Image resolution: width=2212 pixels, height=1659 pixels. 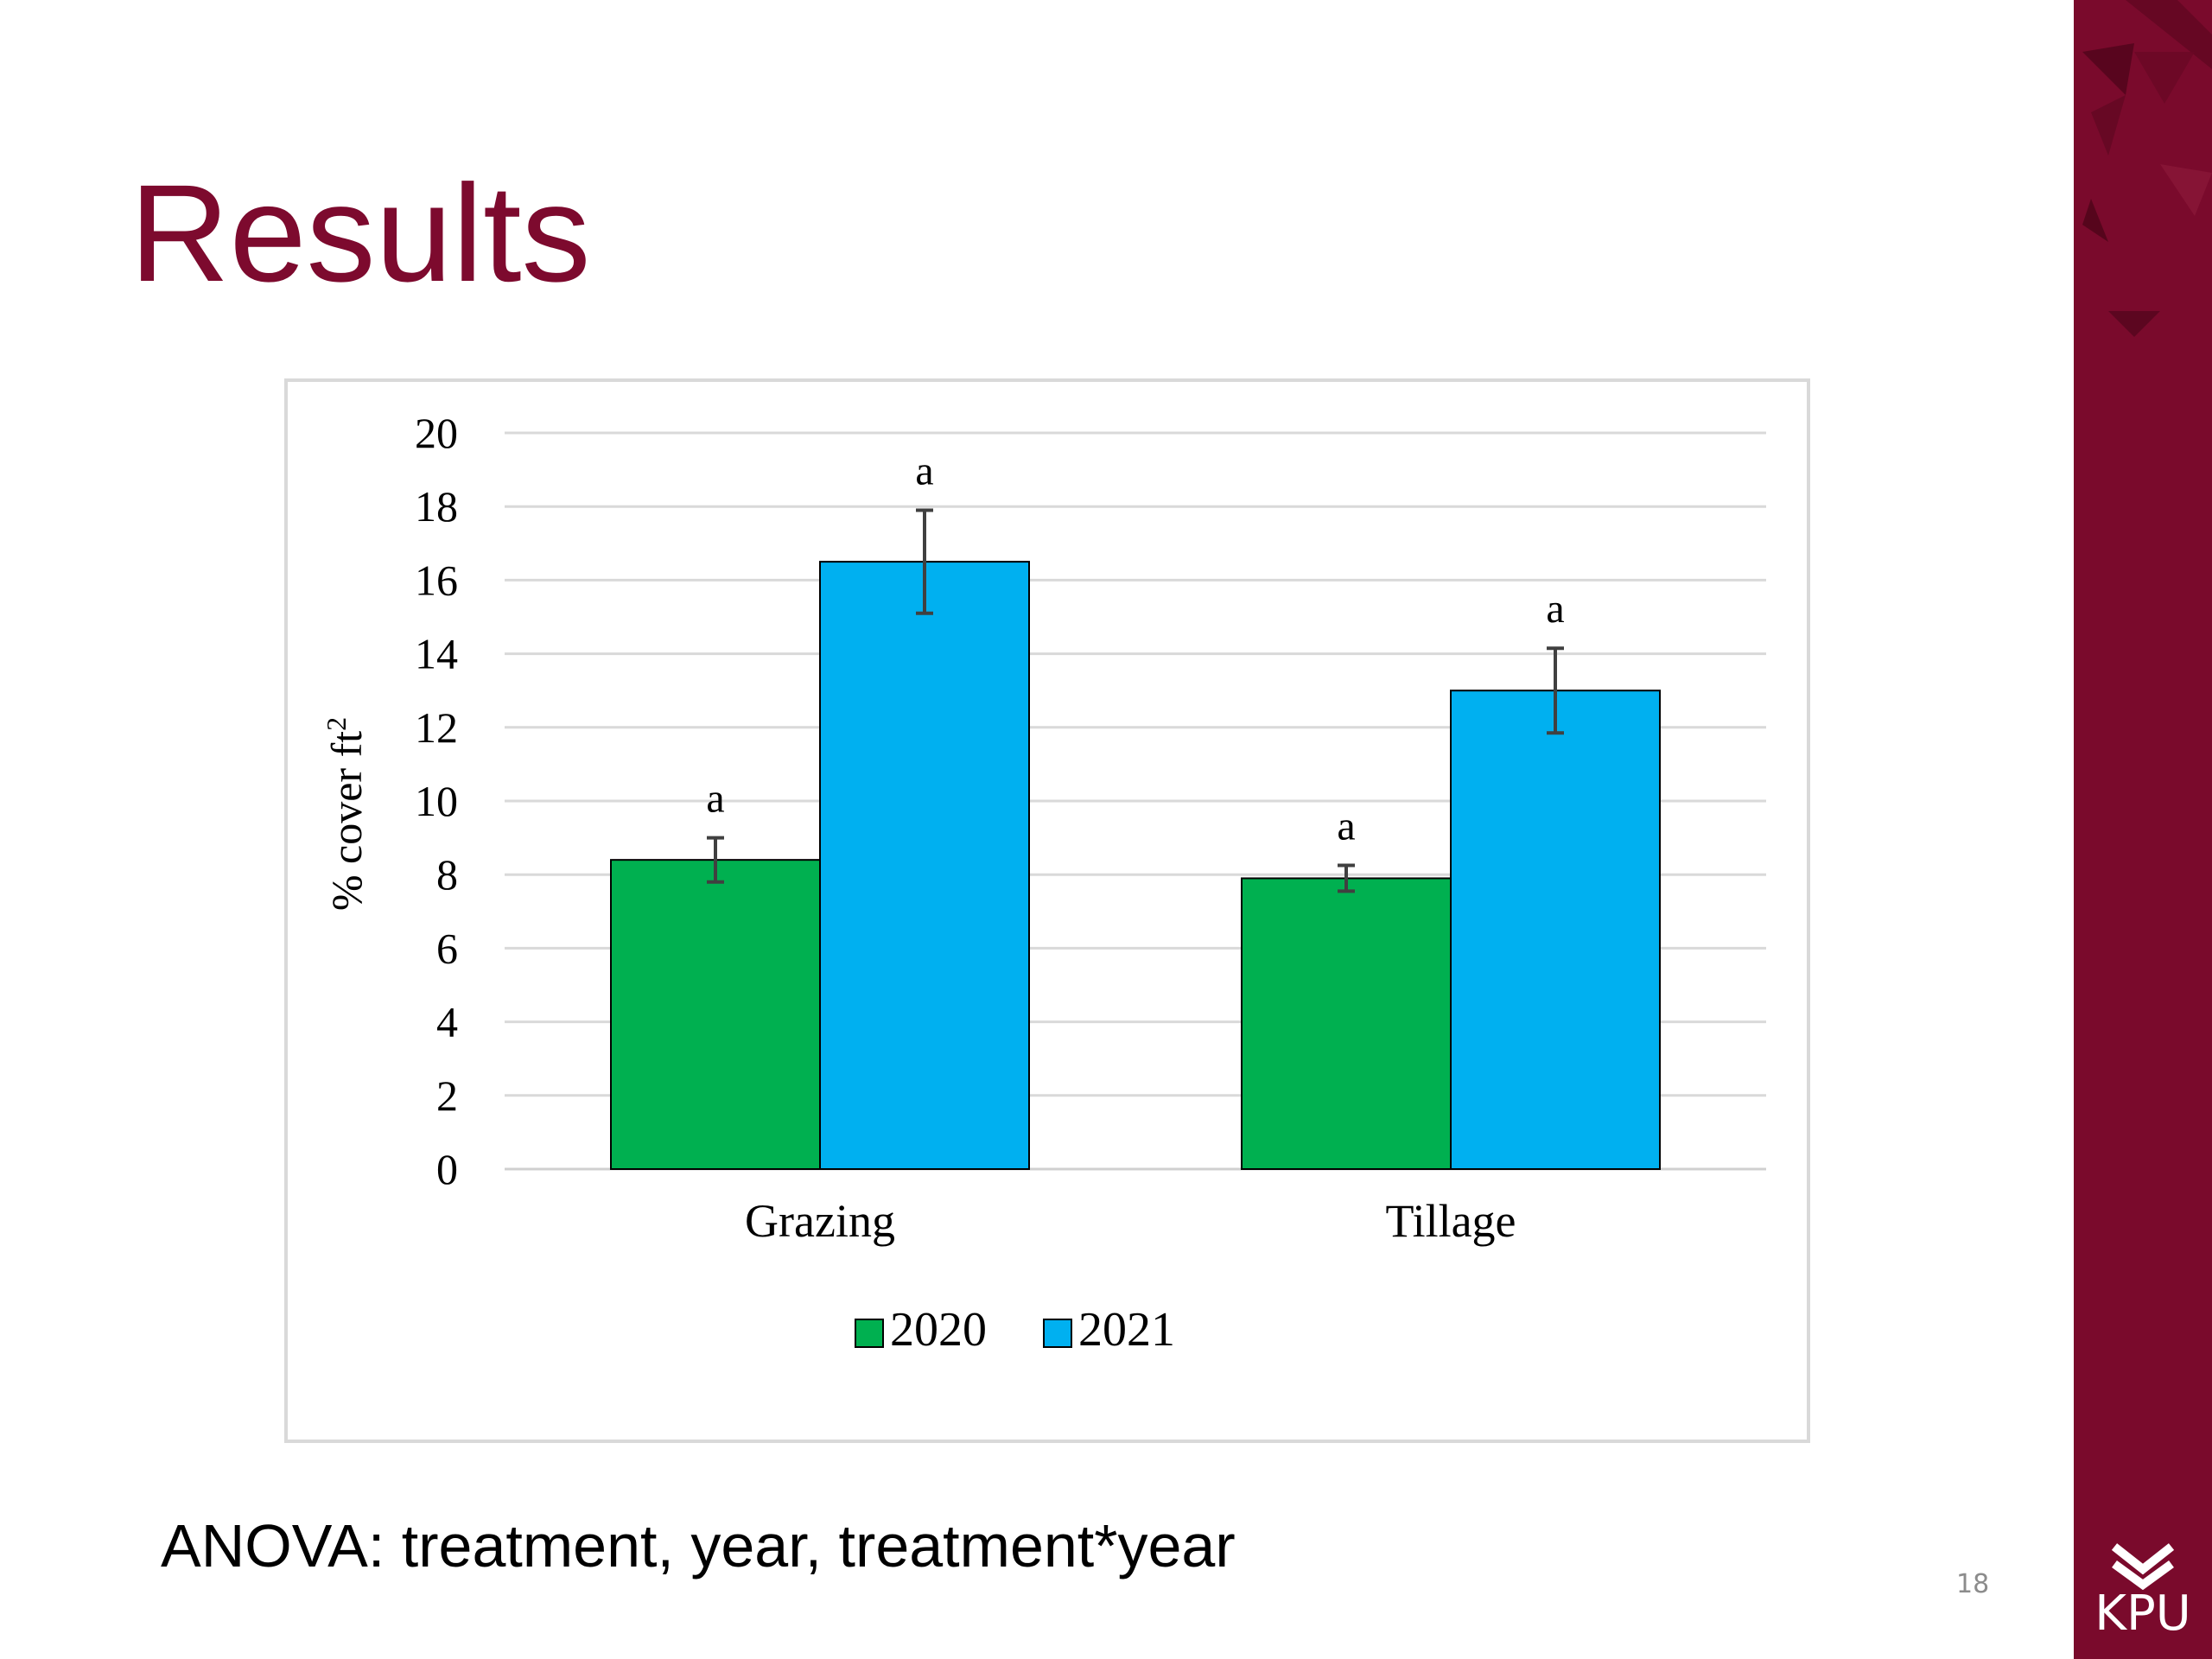 What do you see at coordinates (698, 1546) in the screenshot?
I see `anova-note: ANOVA: treatment, year, treatment*year` at bounding box center [698, 1546].